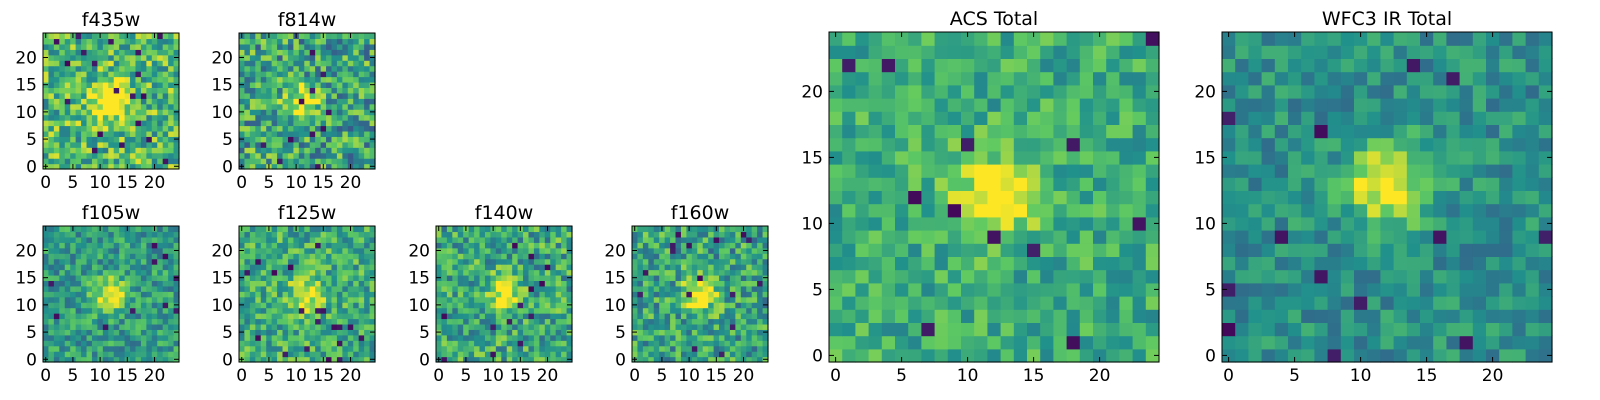 The image size is (1600, 400). Describe the element at coordinates (504, 213) in the screenshot. I see `panel-title: f140w` at that location.